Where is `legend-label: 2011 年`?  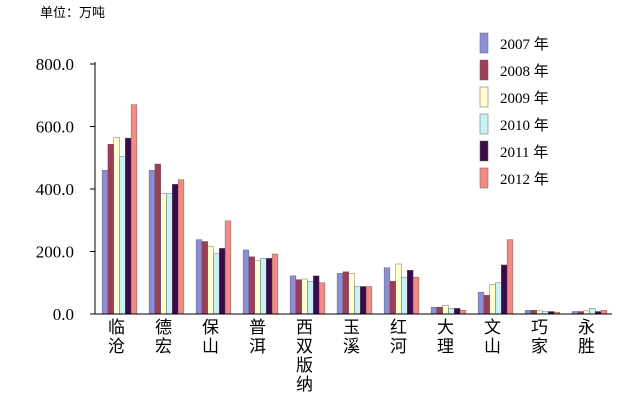
legend-label: 2011 年 is located at coordinates (524, 152).